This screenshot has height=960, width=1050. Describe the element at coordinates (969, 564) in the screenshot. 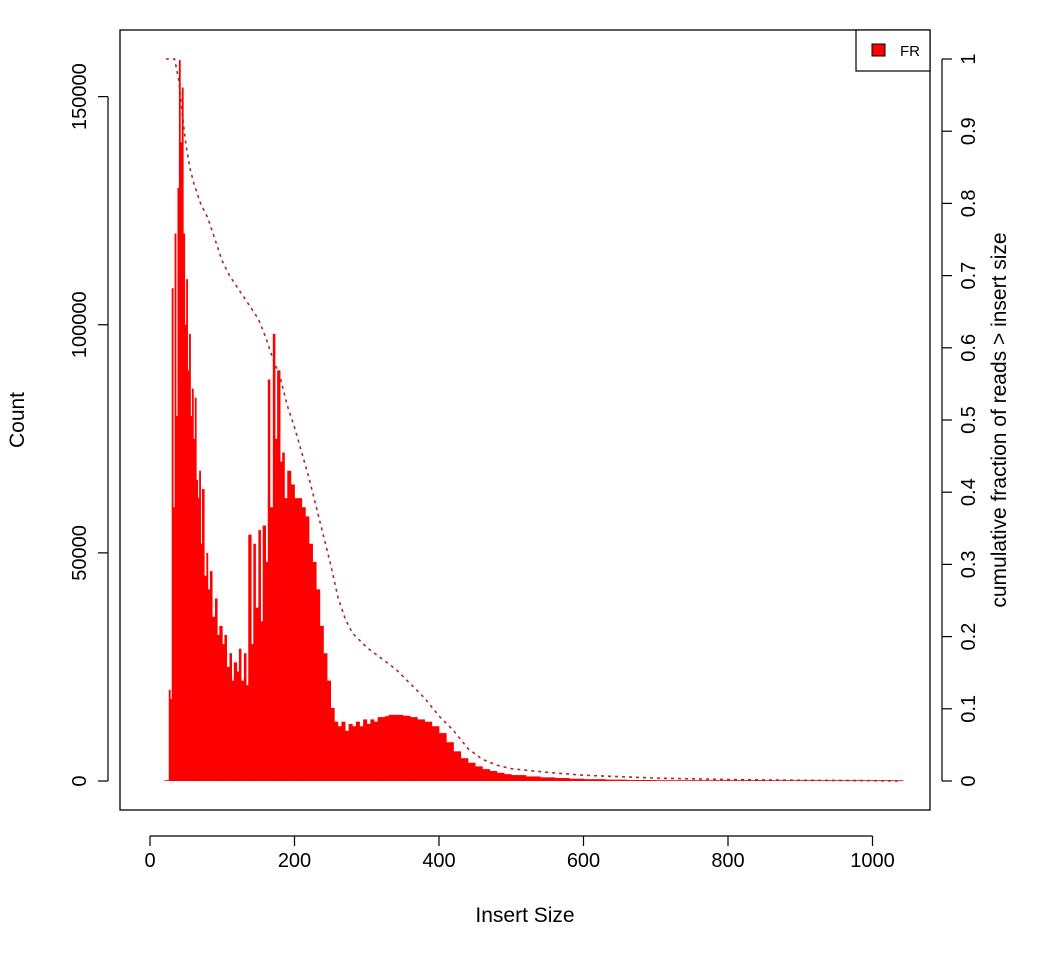

I see `y2-tick-label: 0.3` at that location.